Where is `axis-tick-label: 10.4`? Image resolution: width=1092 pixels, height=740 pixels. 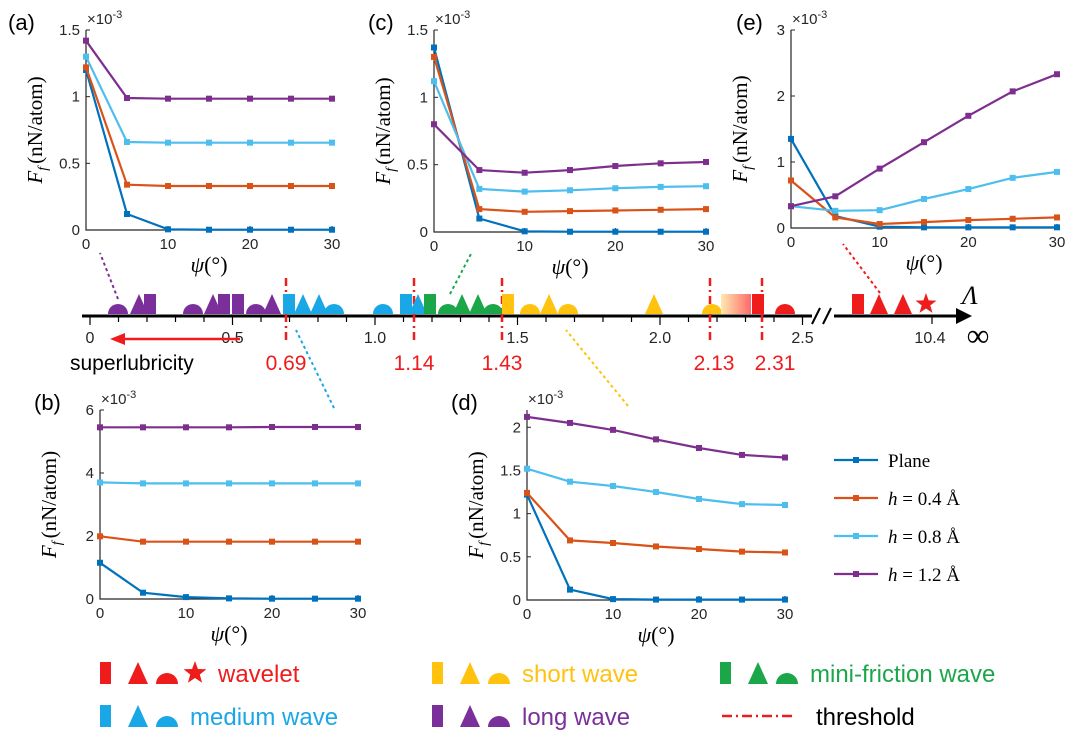
axis-tick-label: 10.4 is located at coordinates (929, 338).